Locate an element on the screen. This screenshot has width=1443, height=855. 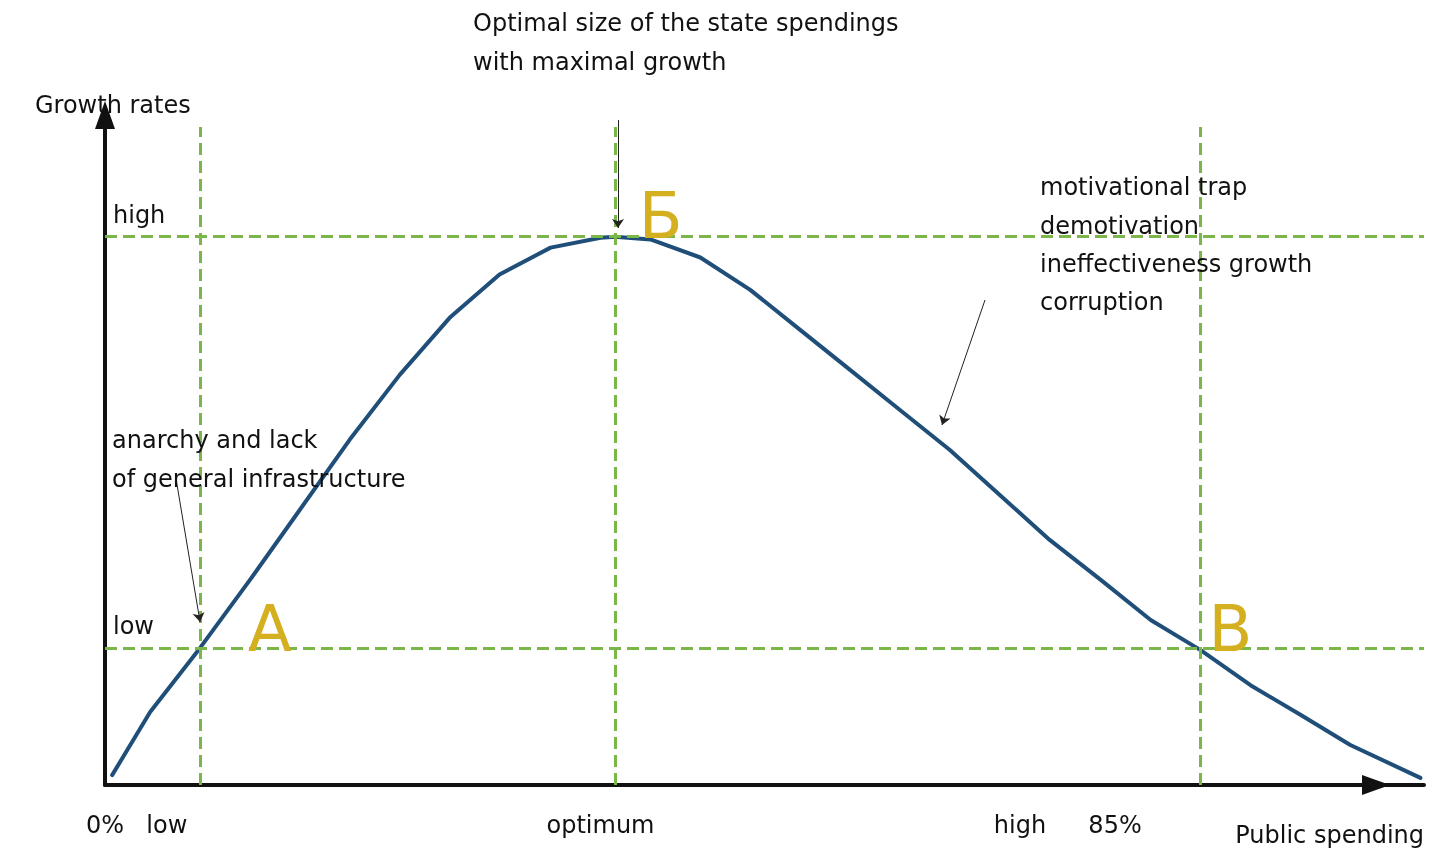
ref-line-label: high is located at coordinates (139, 214).